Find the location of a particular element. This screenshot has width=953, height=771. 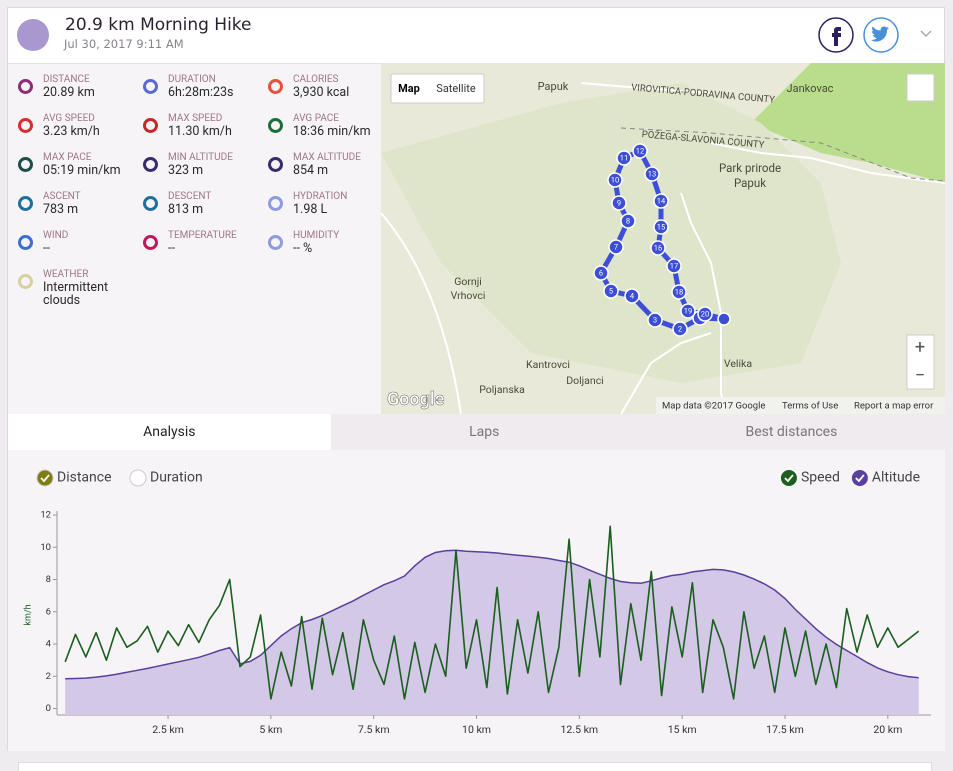

stat-value: Intermittent clouds is located at coordinates (76, 294).